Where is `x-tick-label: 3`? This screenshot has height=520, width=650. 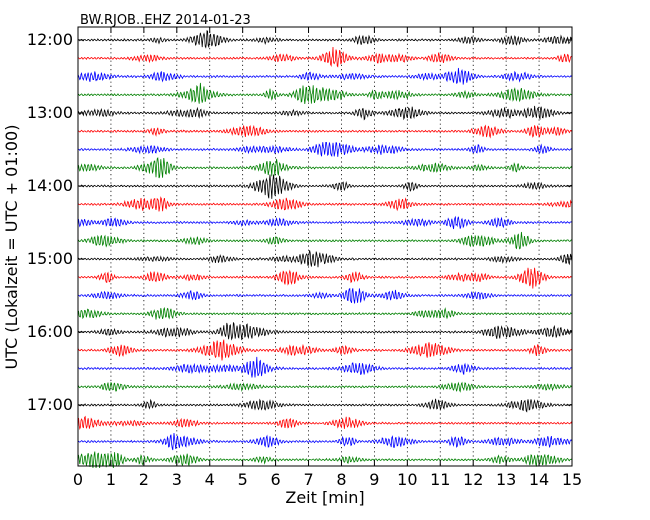
x-tick-label: 3 is located at coordinates (177, 479).